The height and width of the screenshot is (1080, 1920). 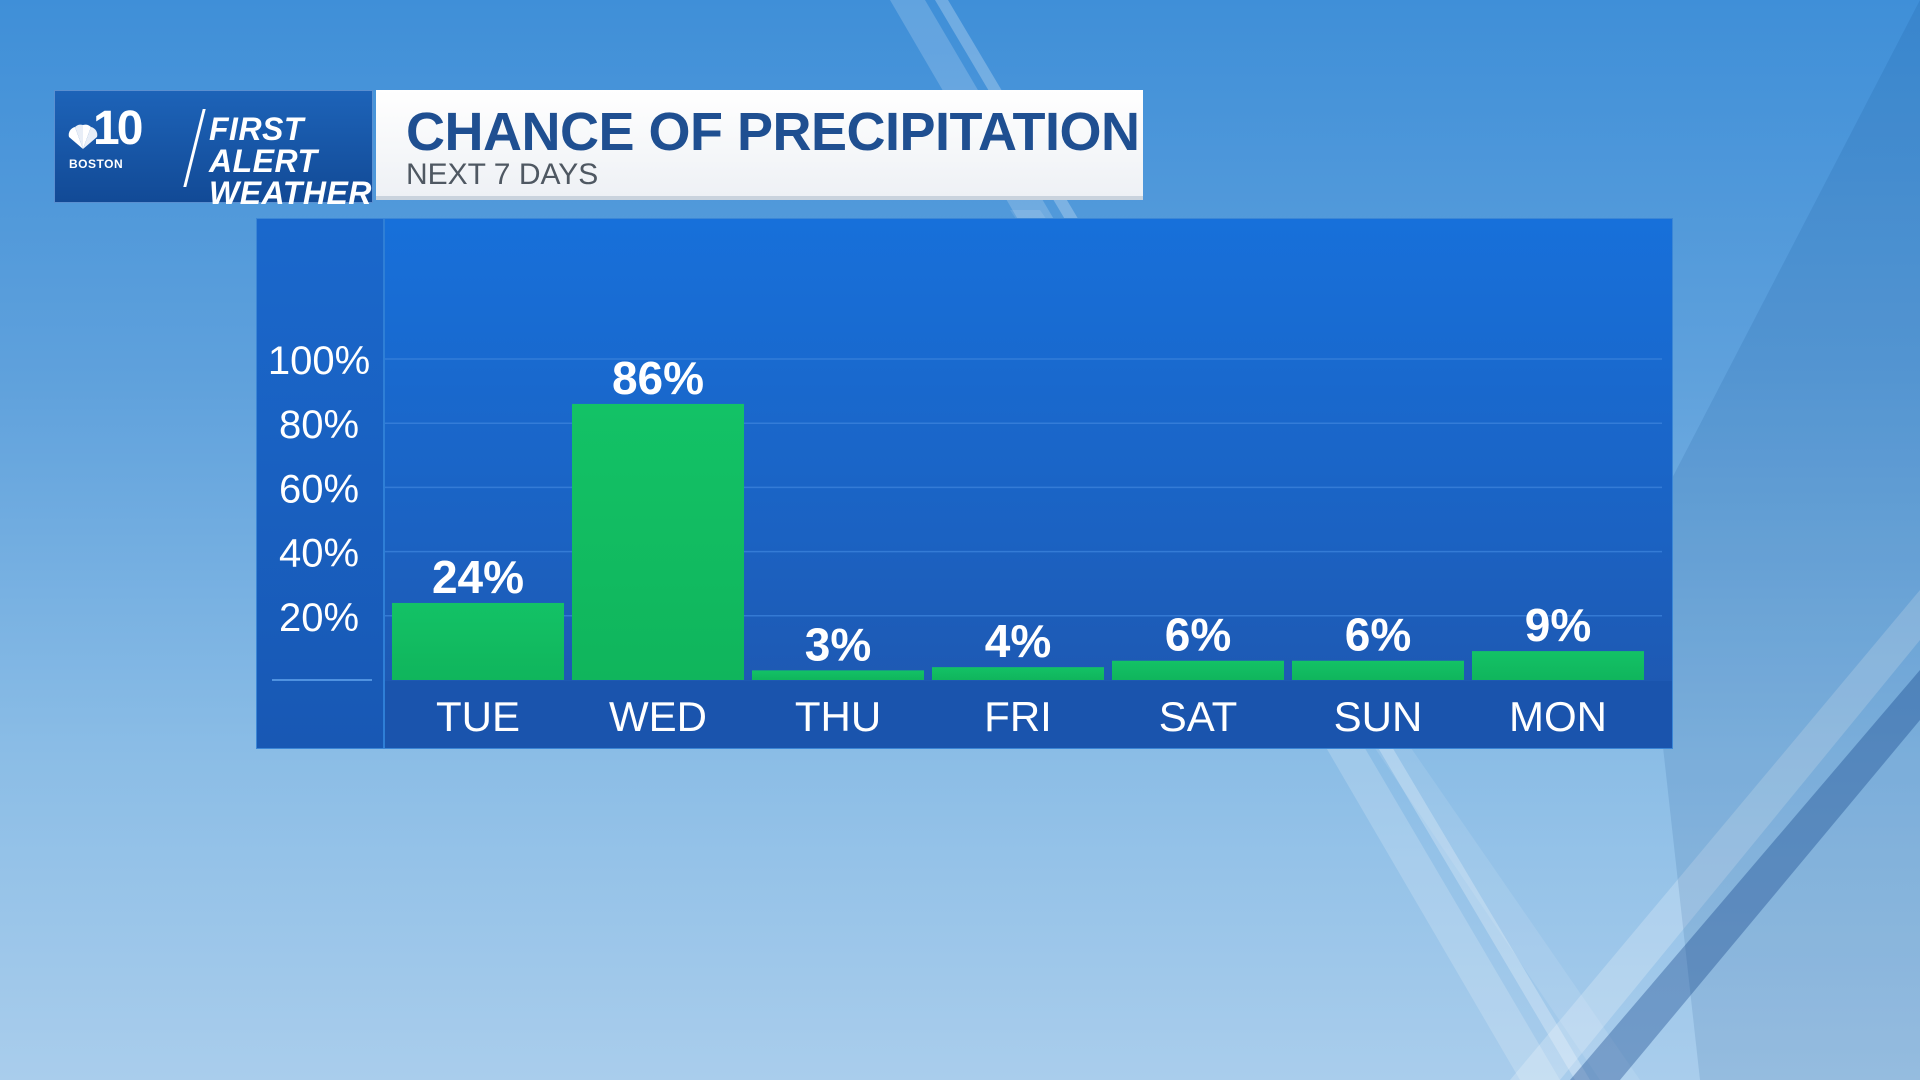 I want to click on x-tick-label: MON, so click(x=1558, y=716).